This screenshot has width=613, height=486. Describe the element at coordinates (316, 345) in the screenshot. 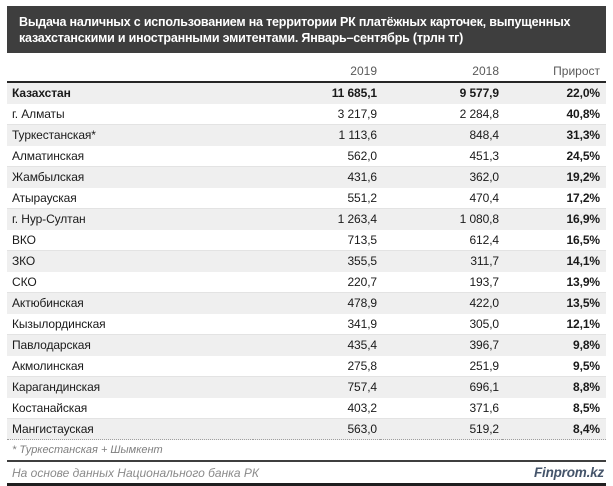

I see `value-2019-cell: 435,4` at that location.